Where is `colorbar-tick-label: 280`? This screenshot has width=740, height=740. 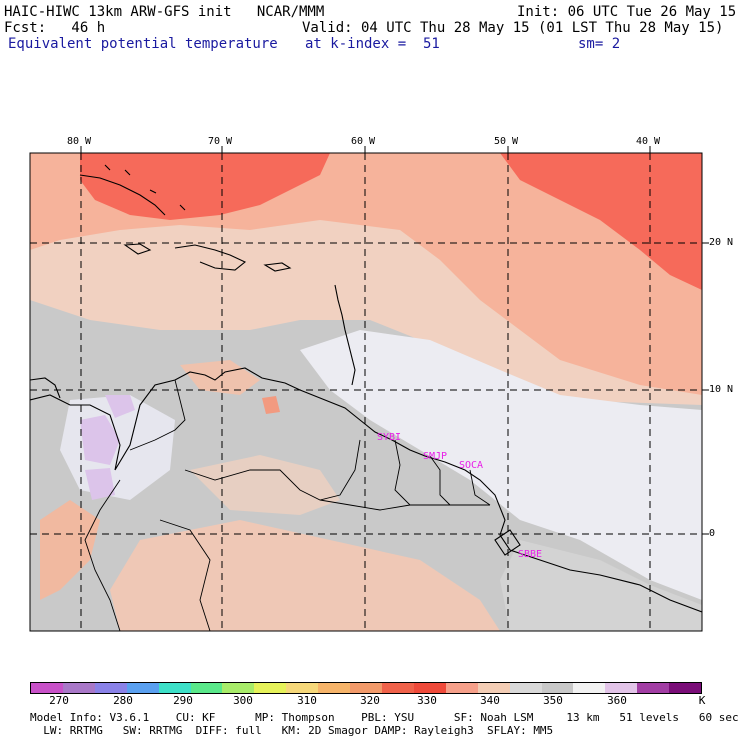
colorbar-tick-label: 280 is located at coordinates (123, 700).